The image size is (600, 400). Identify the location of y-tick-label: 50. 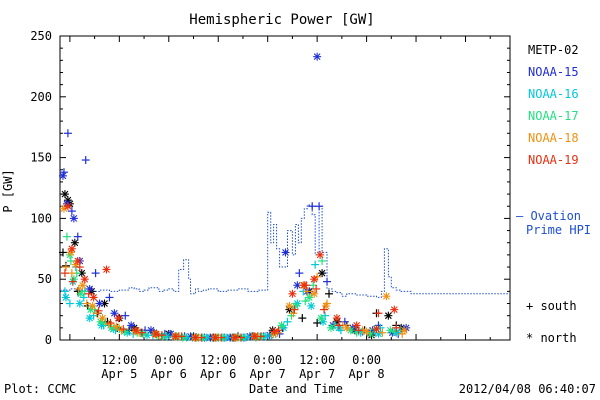
(45, 279).